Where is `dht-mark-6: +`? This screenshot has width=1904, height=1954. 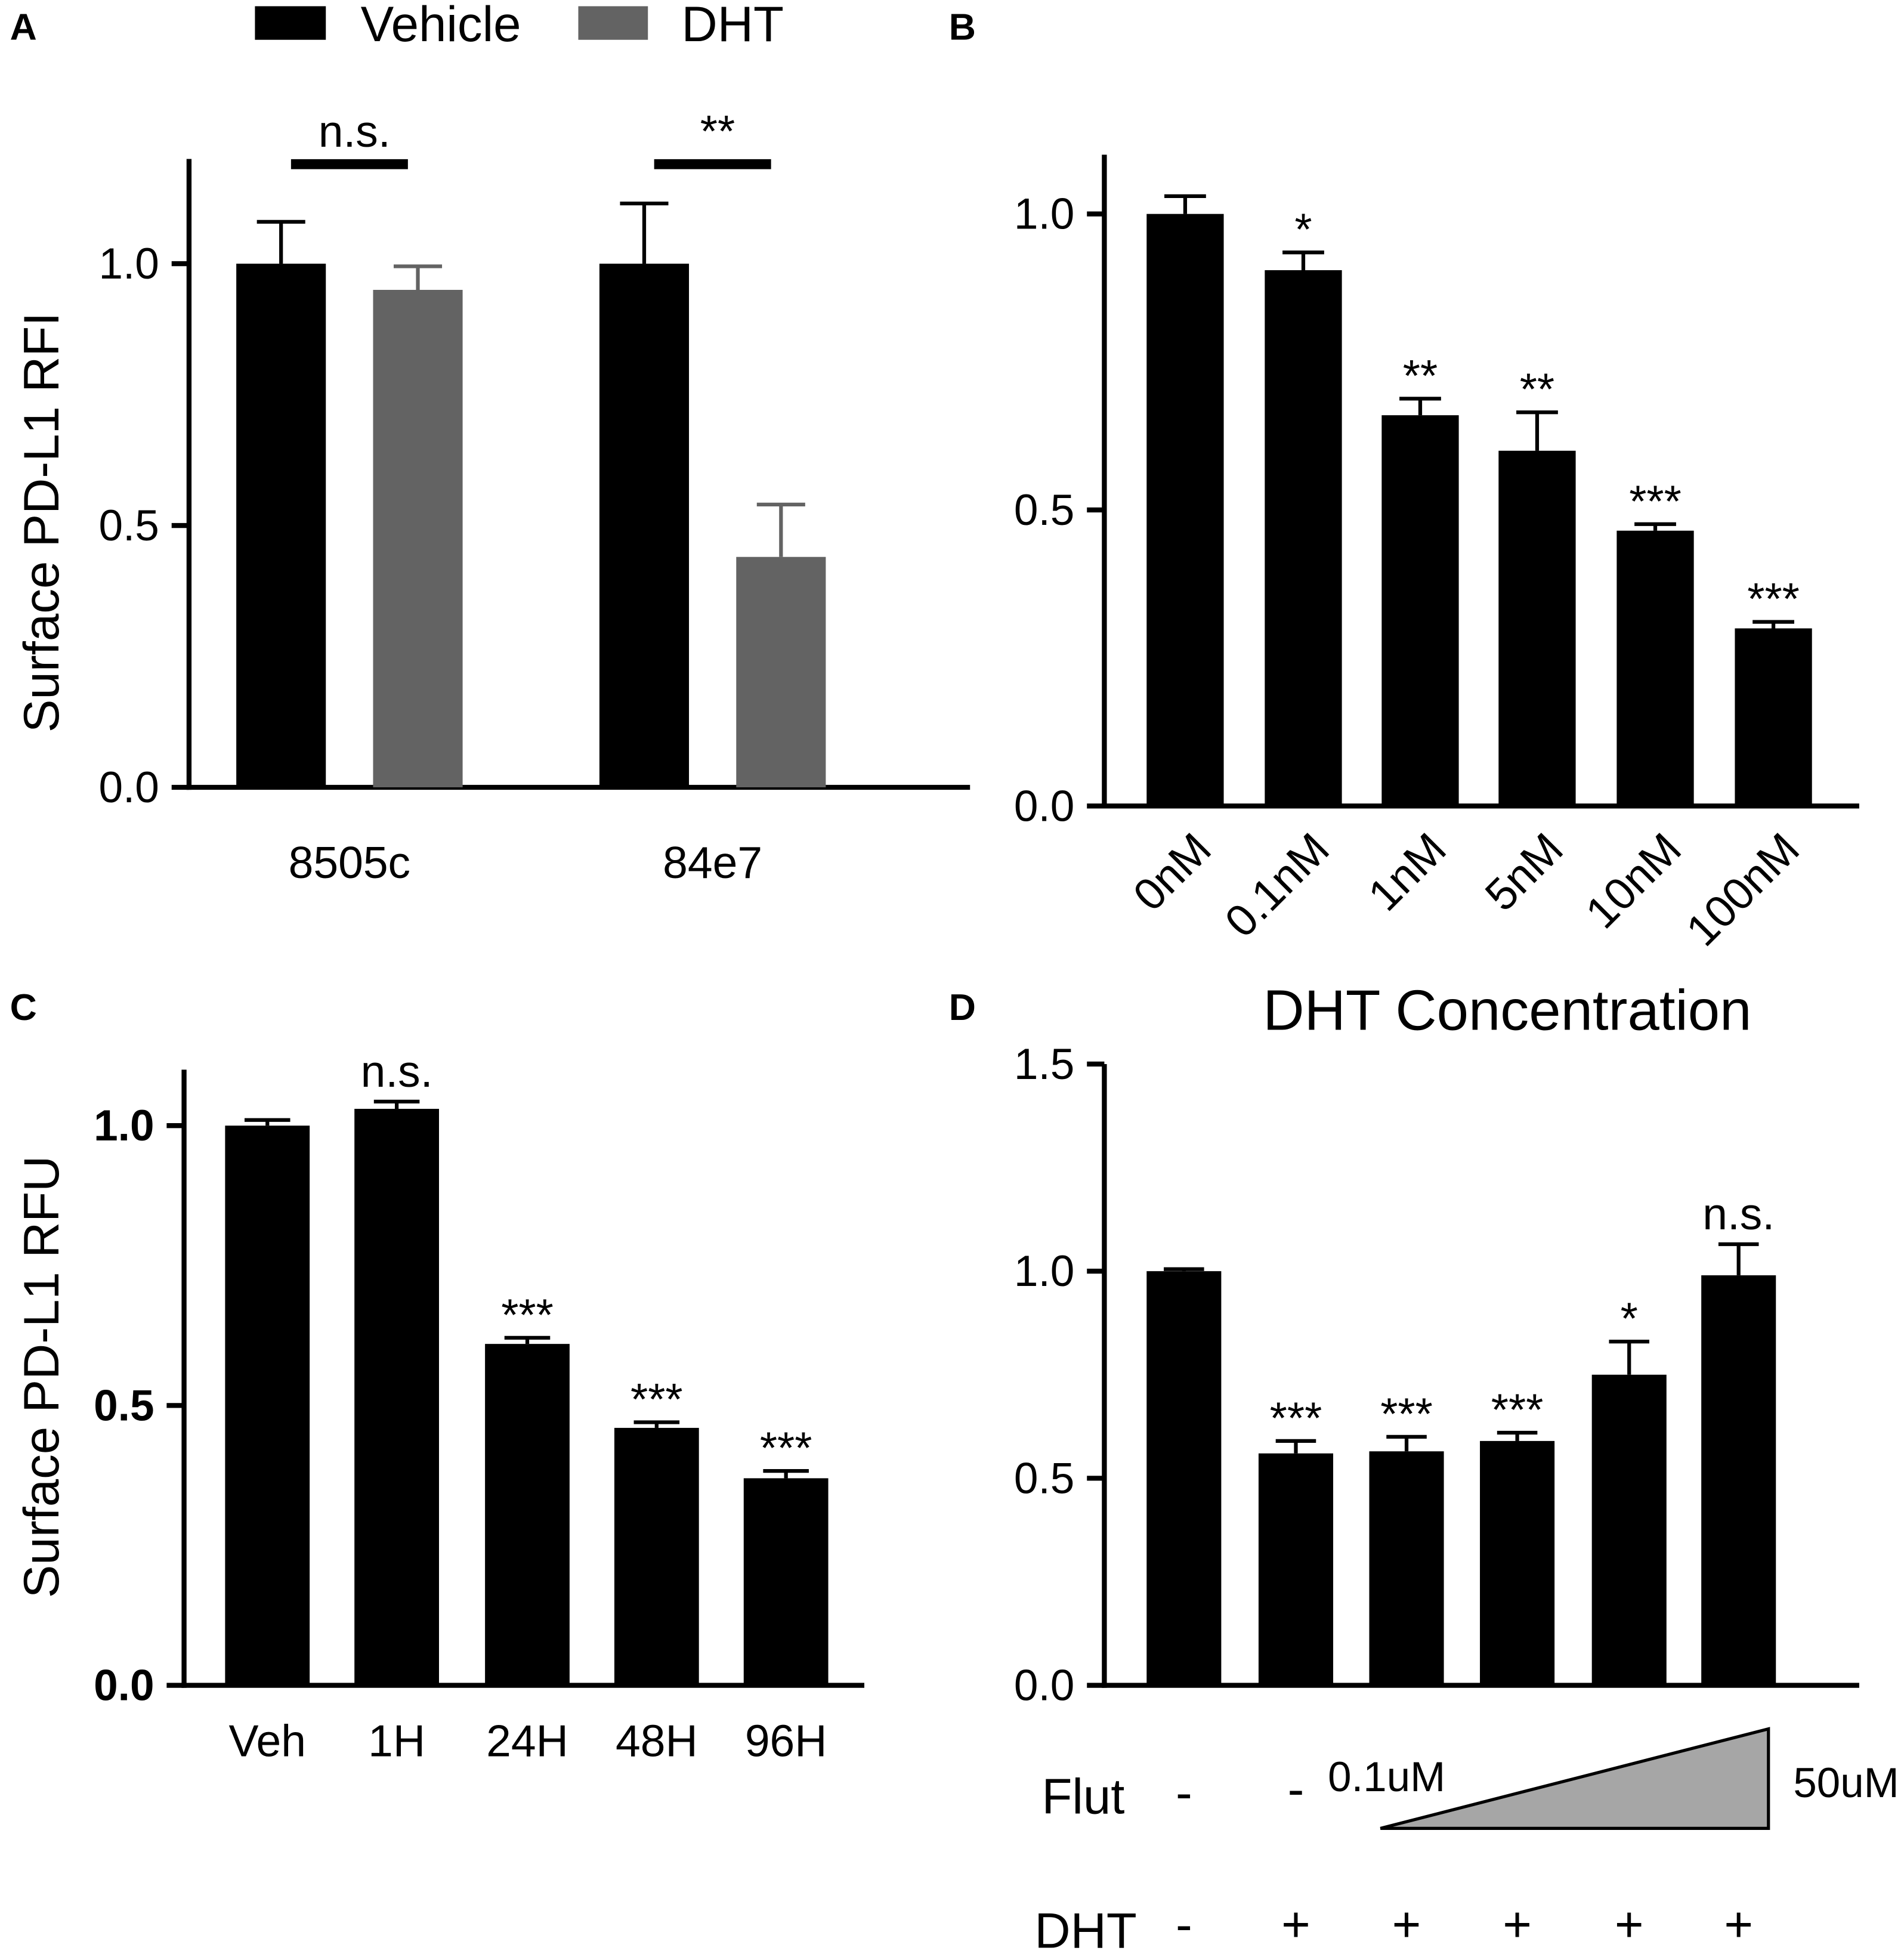 dht-mark-6: + is located at coordinates (1738, 1924).